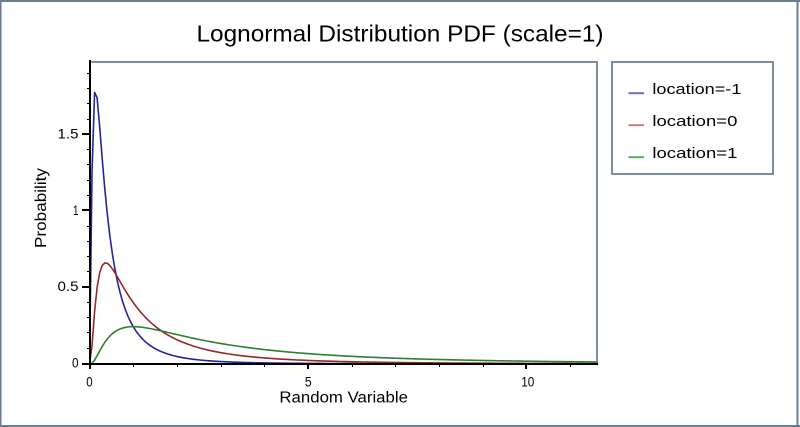 The width and height of the screenshot is (800, 427). What do you see at coordinates (41, 208) in the screenshot?
I see `svg-text: Probability` at bounding box center [41, 208].